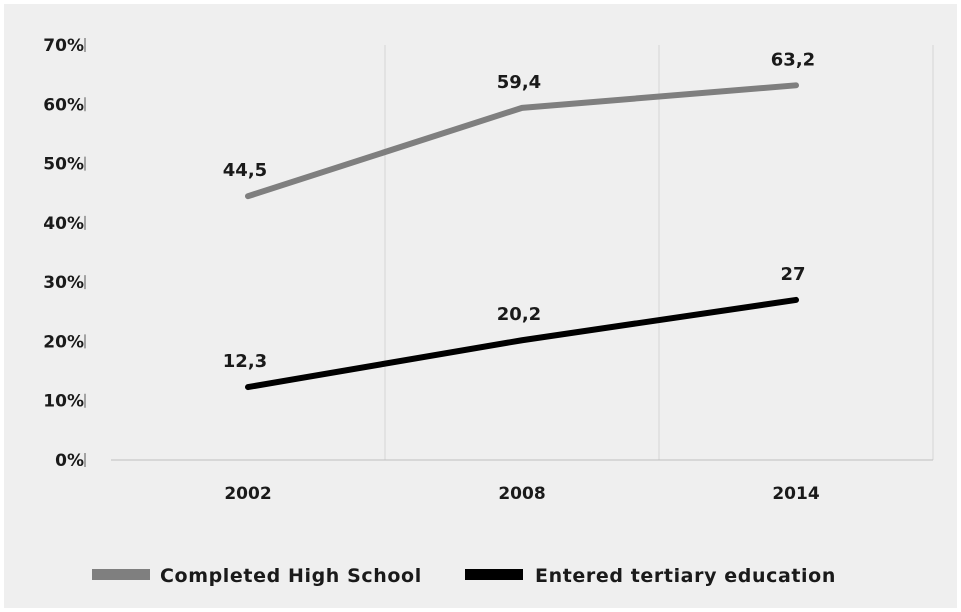 This screenshot has width=961, height=612. Describe the element at coordinates (245, 361) in the screenshot. I see `data-label: 12,3` at that location.